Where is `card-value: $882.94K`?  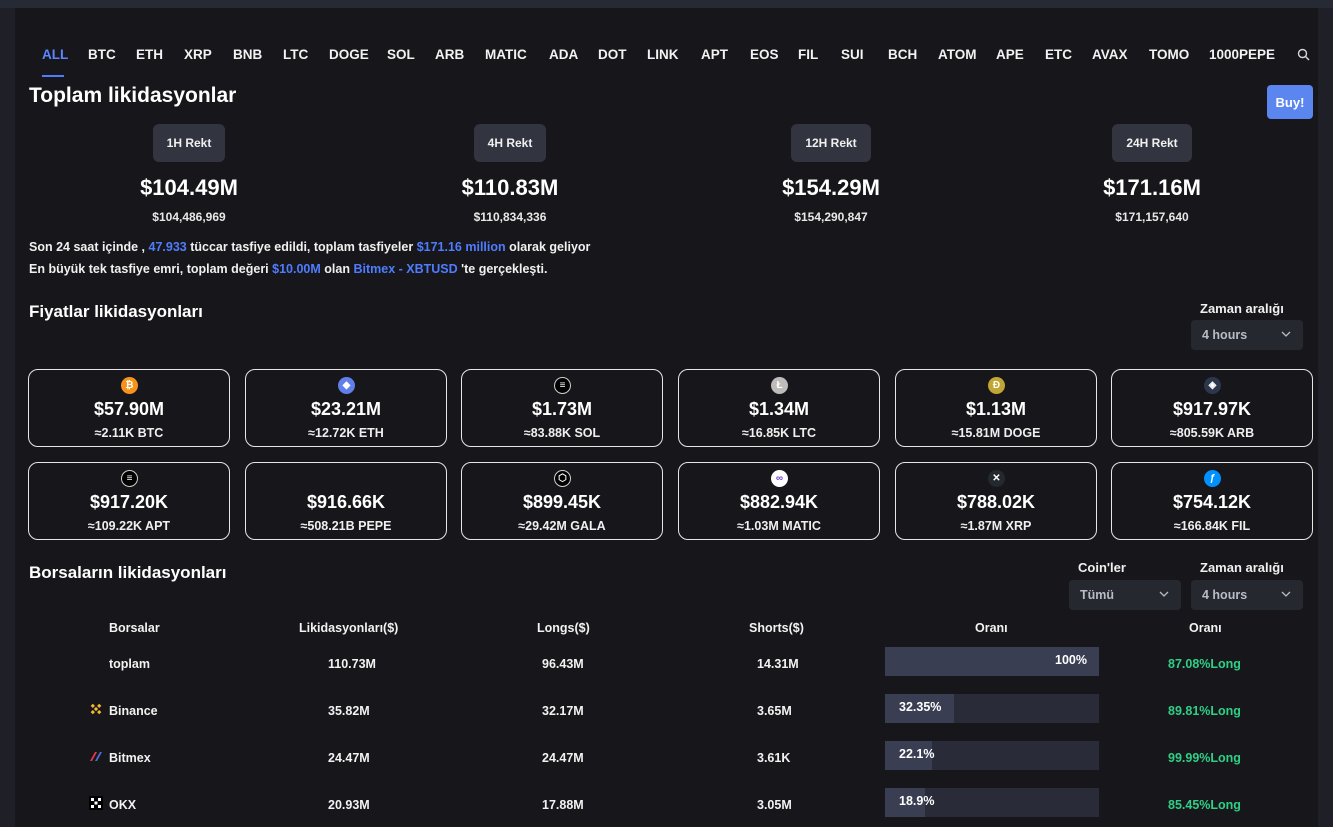 card-value: $882.94K is located at coordinates (779, 502).